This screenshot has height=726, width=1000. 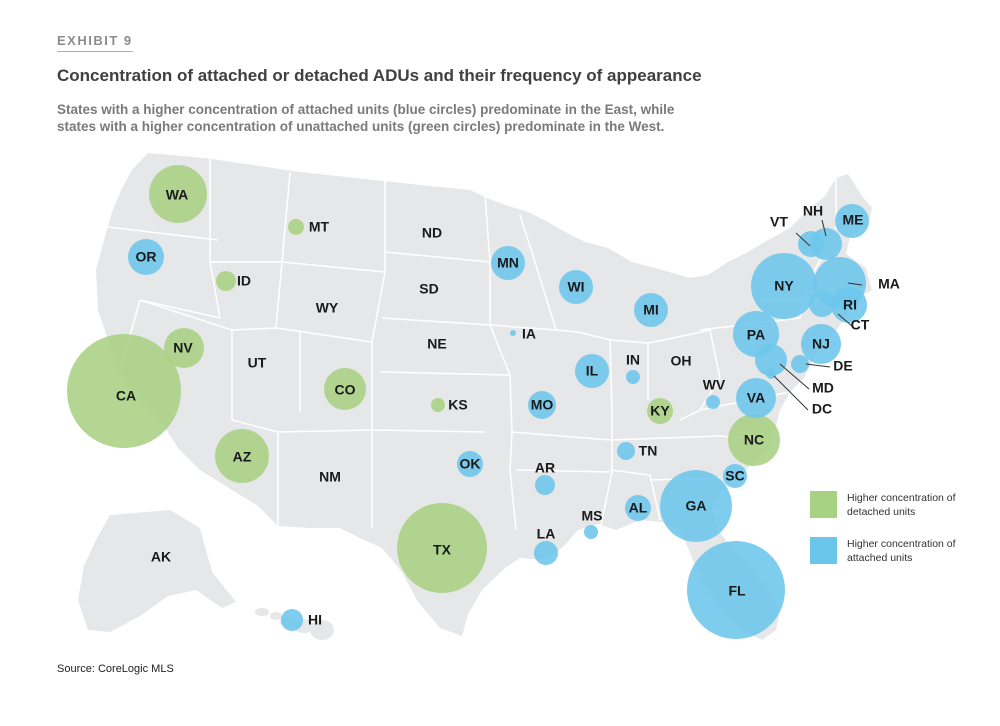 I want to click on circle-co, so click(x=345, y=389).